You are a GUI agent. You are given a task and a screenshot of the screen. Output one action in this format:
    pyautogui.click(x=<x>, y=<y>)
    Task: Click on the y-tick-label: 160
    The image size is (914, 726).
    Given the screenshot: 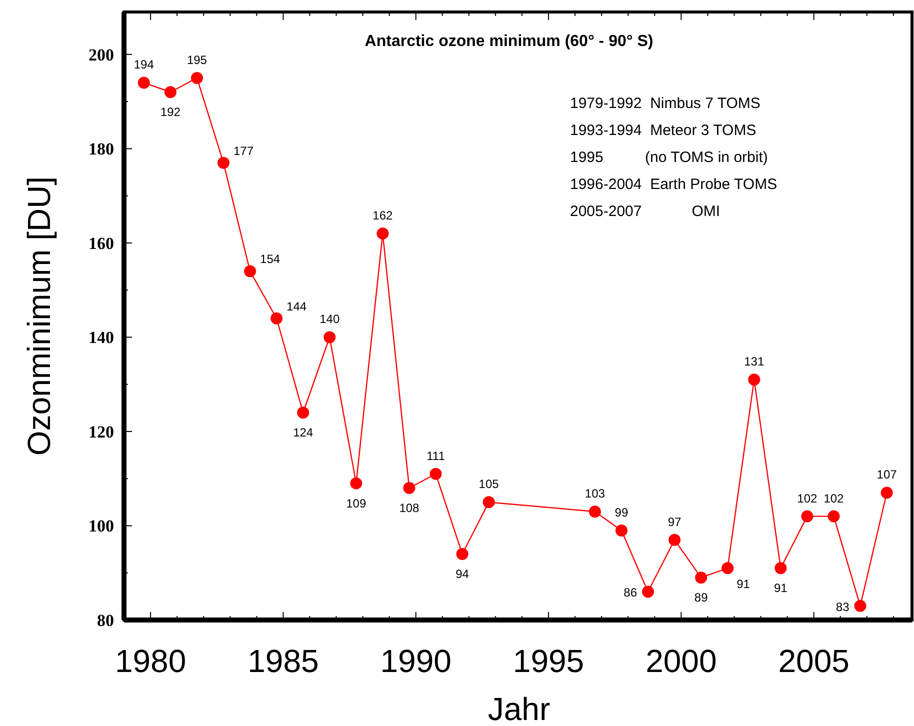 What is the action you would take?
    pyautogui.click(x=101, y=243)
    